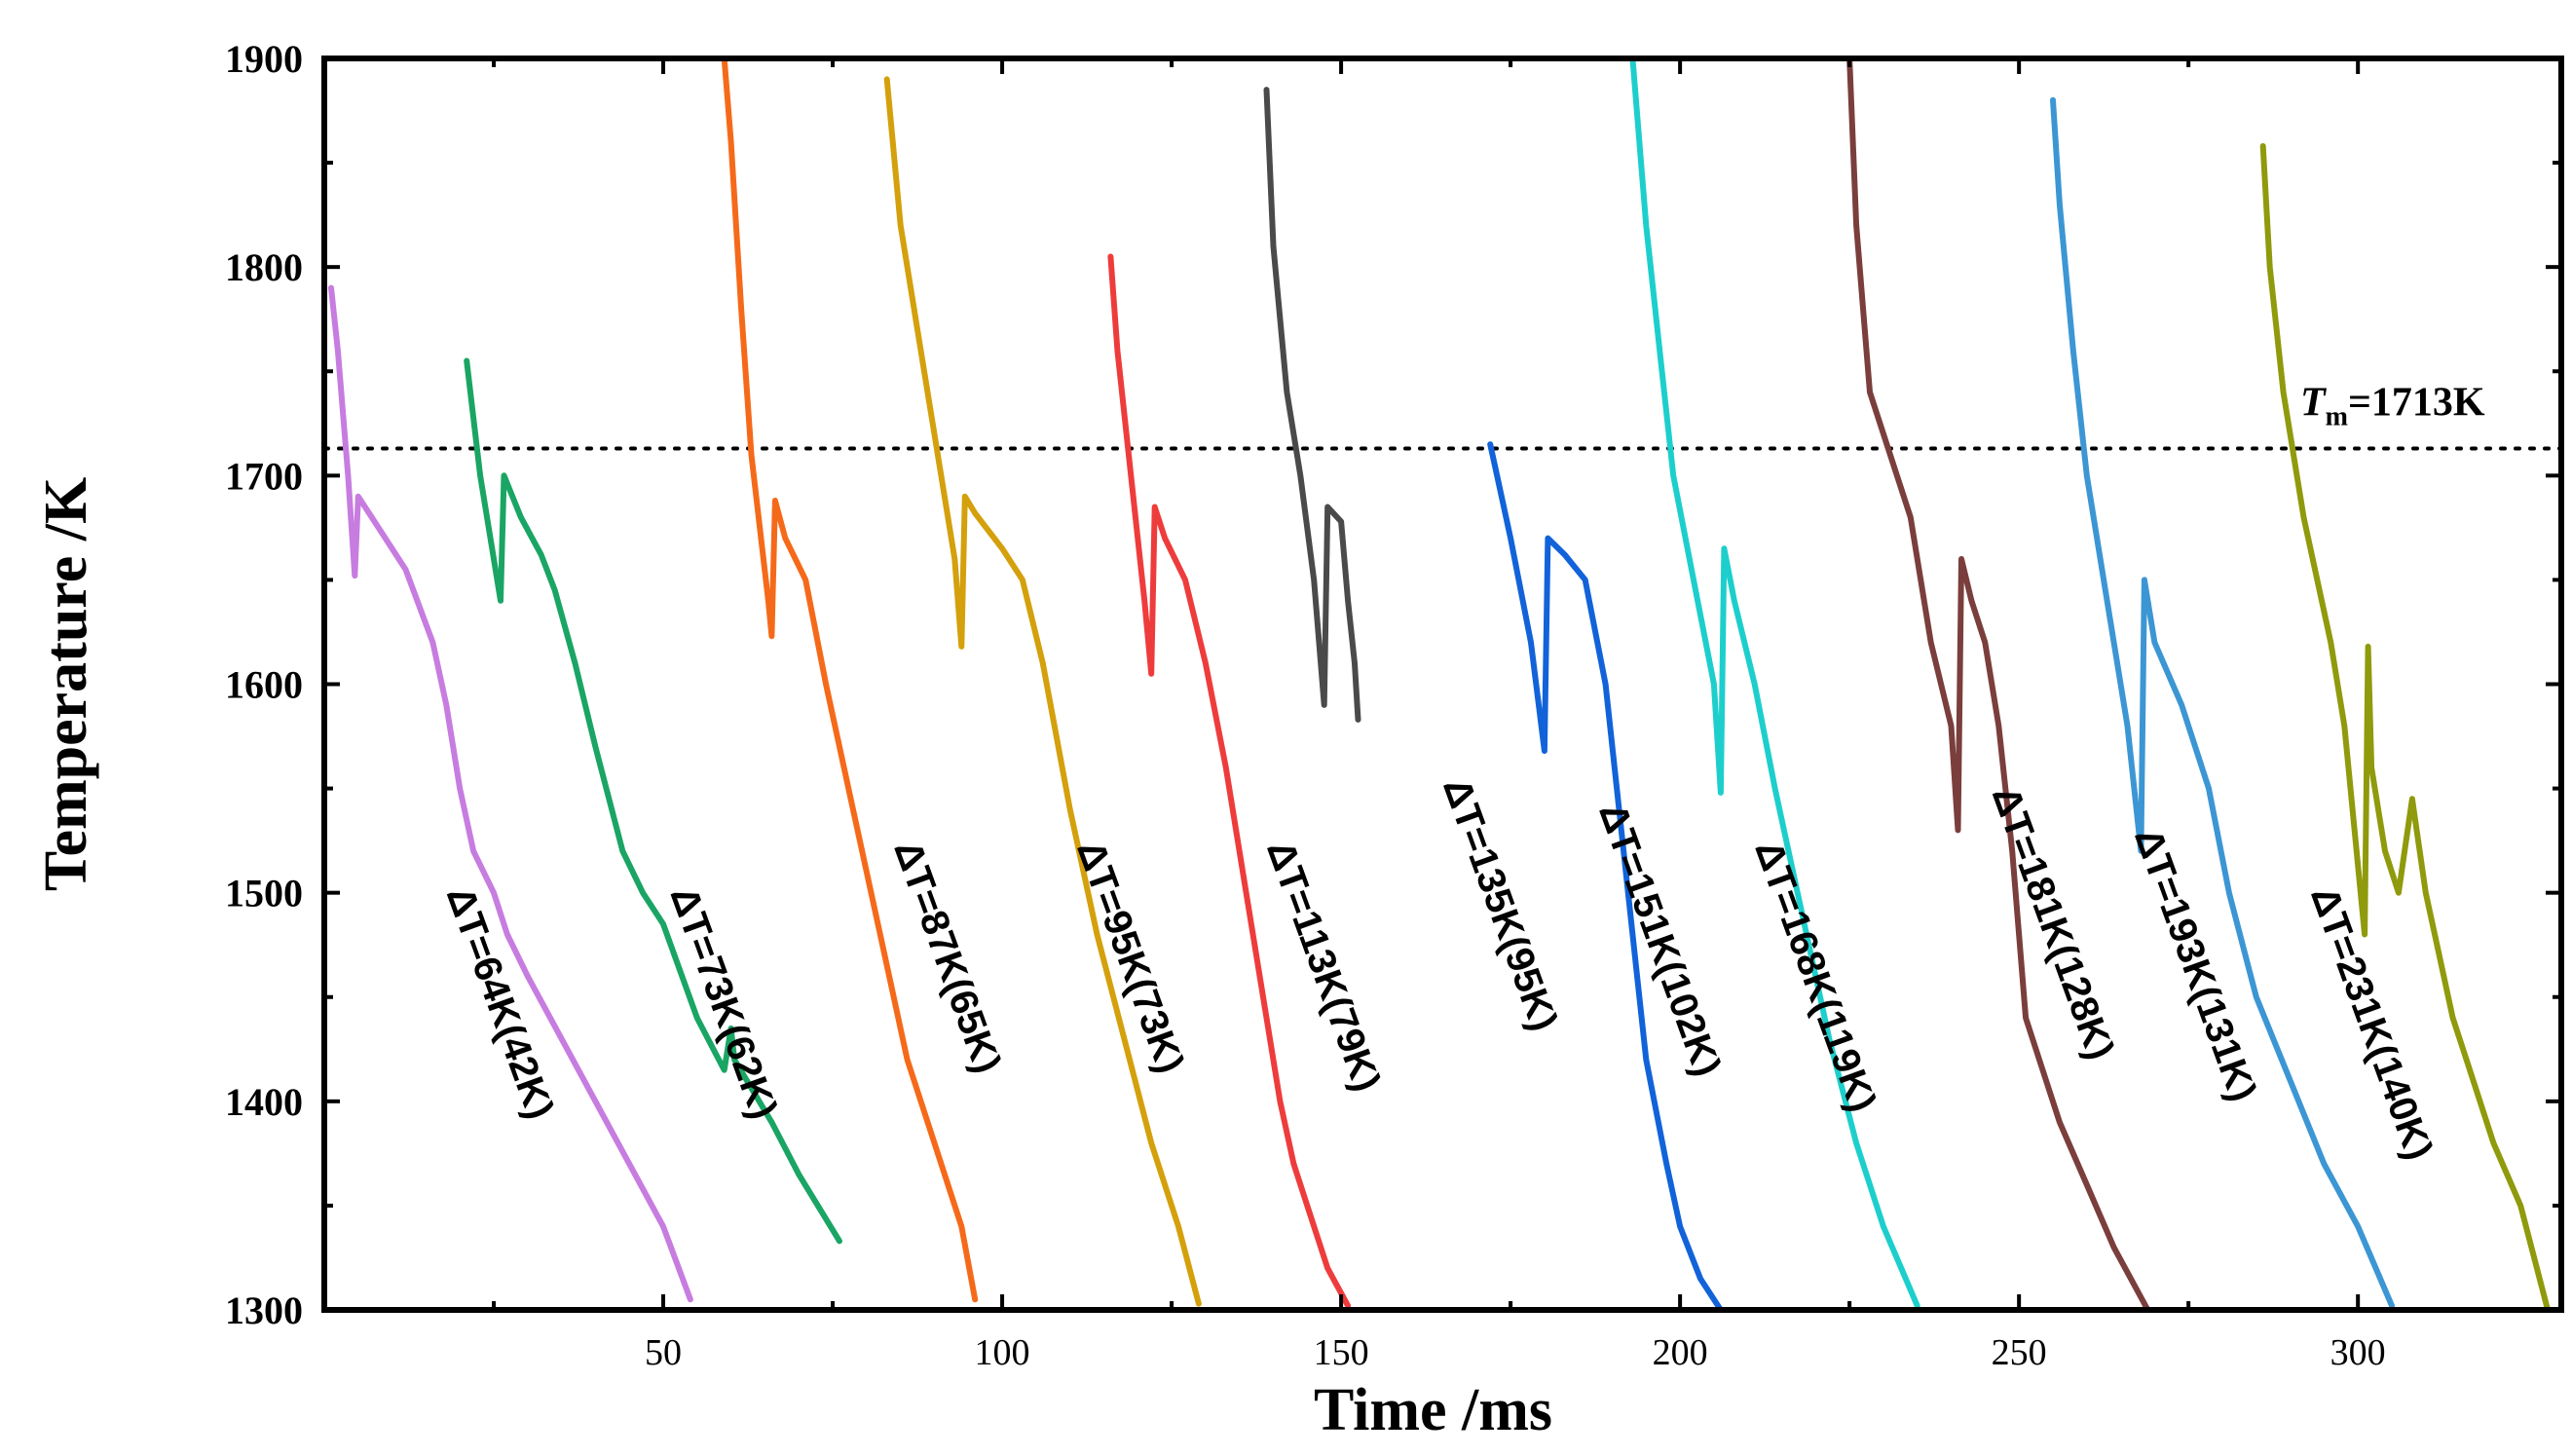 The image size is (2572, 1456). Describe the element at coordinates (1500, 904) in the screenshot. I see `series-label: ΔT=135K(95K)` at that location.